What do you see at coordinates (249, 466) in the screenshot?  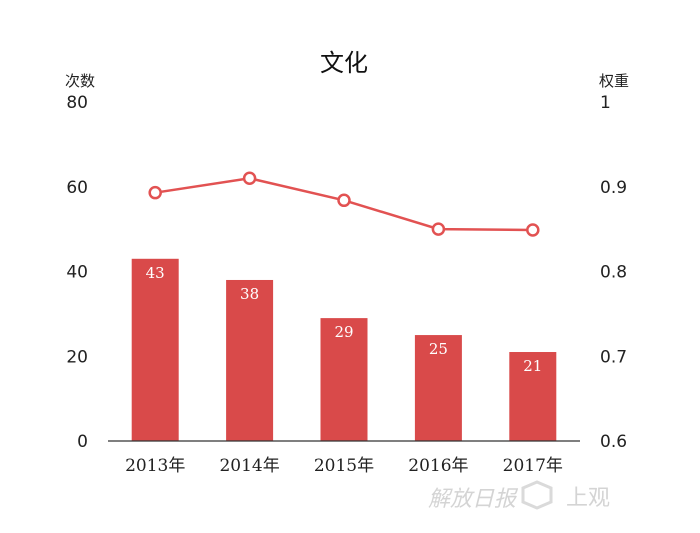 I see `x-tick-label: 2014年` at bounding box center [249, 466].